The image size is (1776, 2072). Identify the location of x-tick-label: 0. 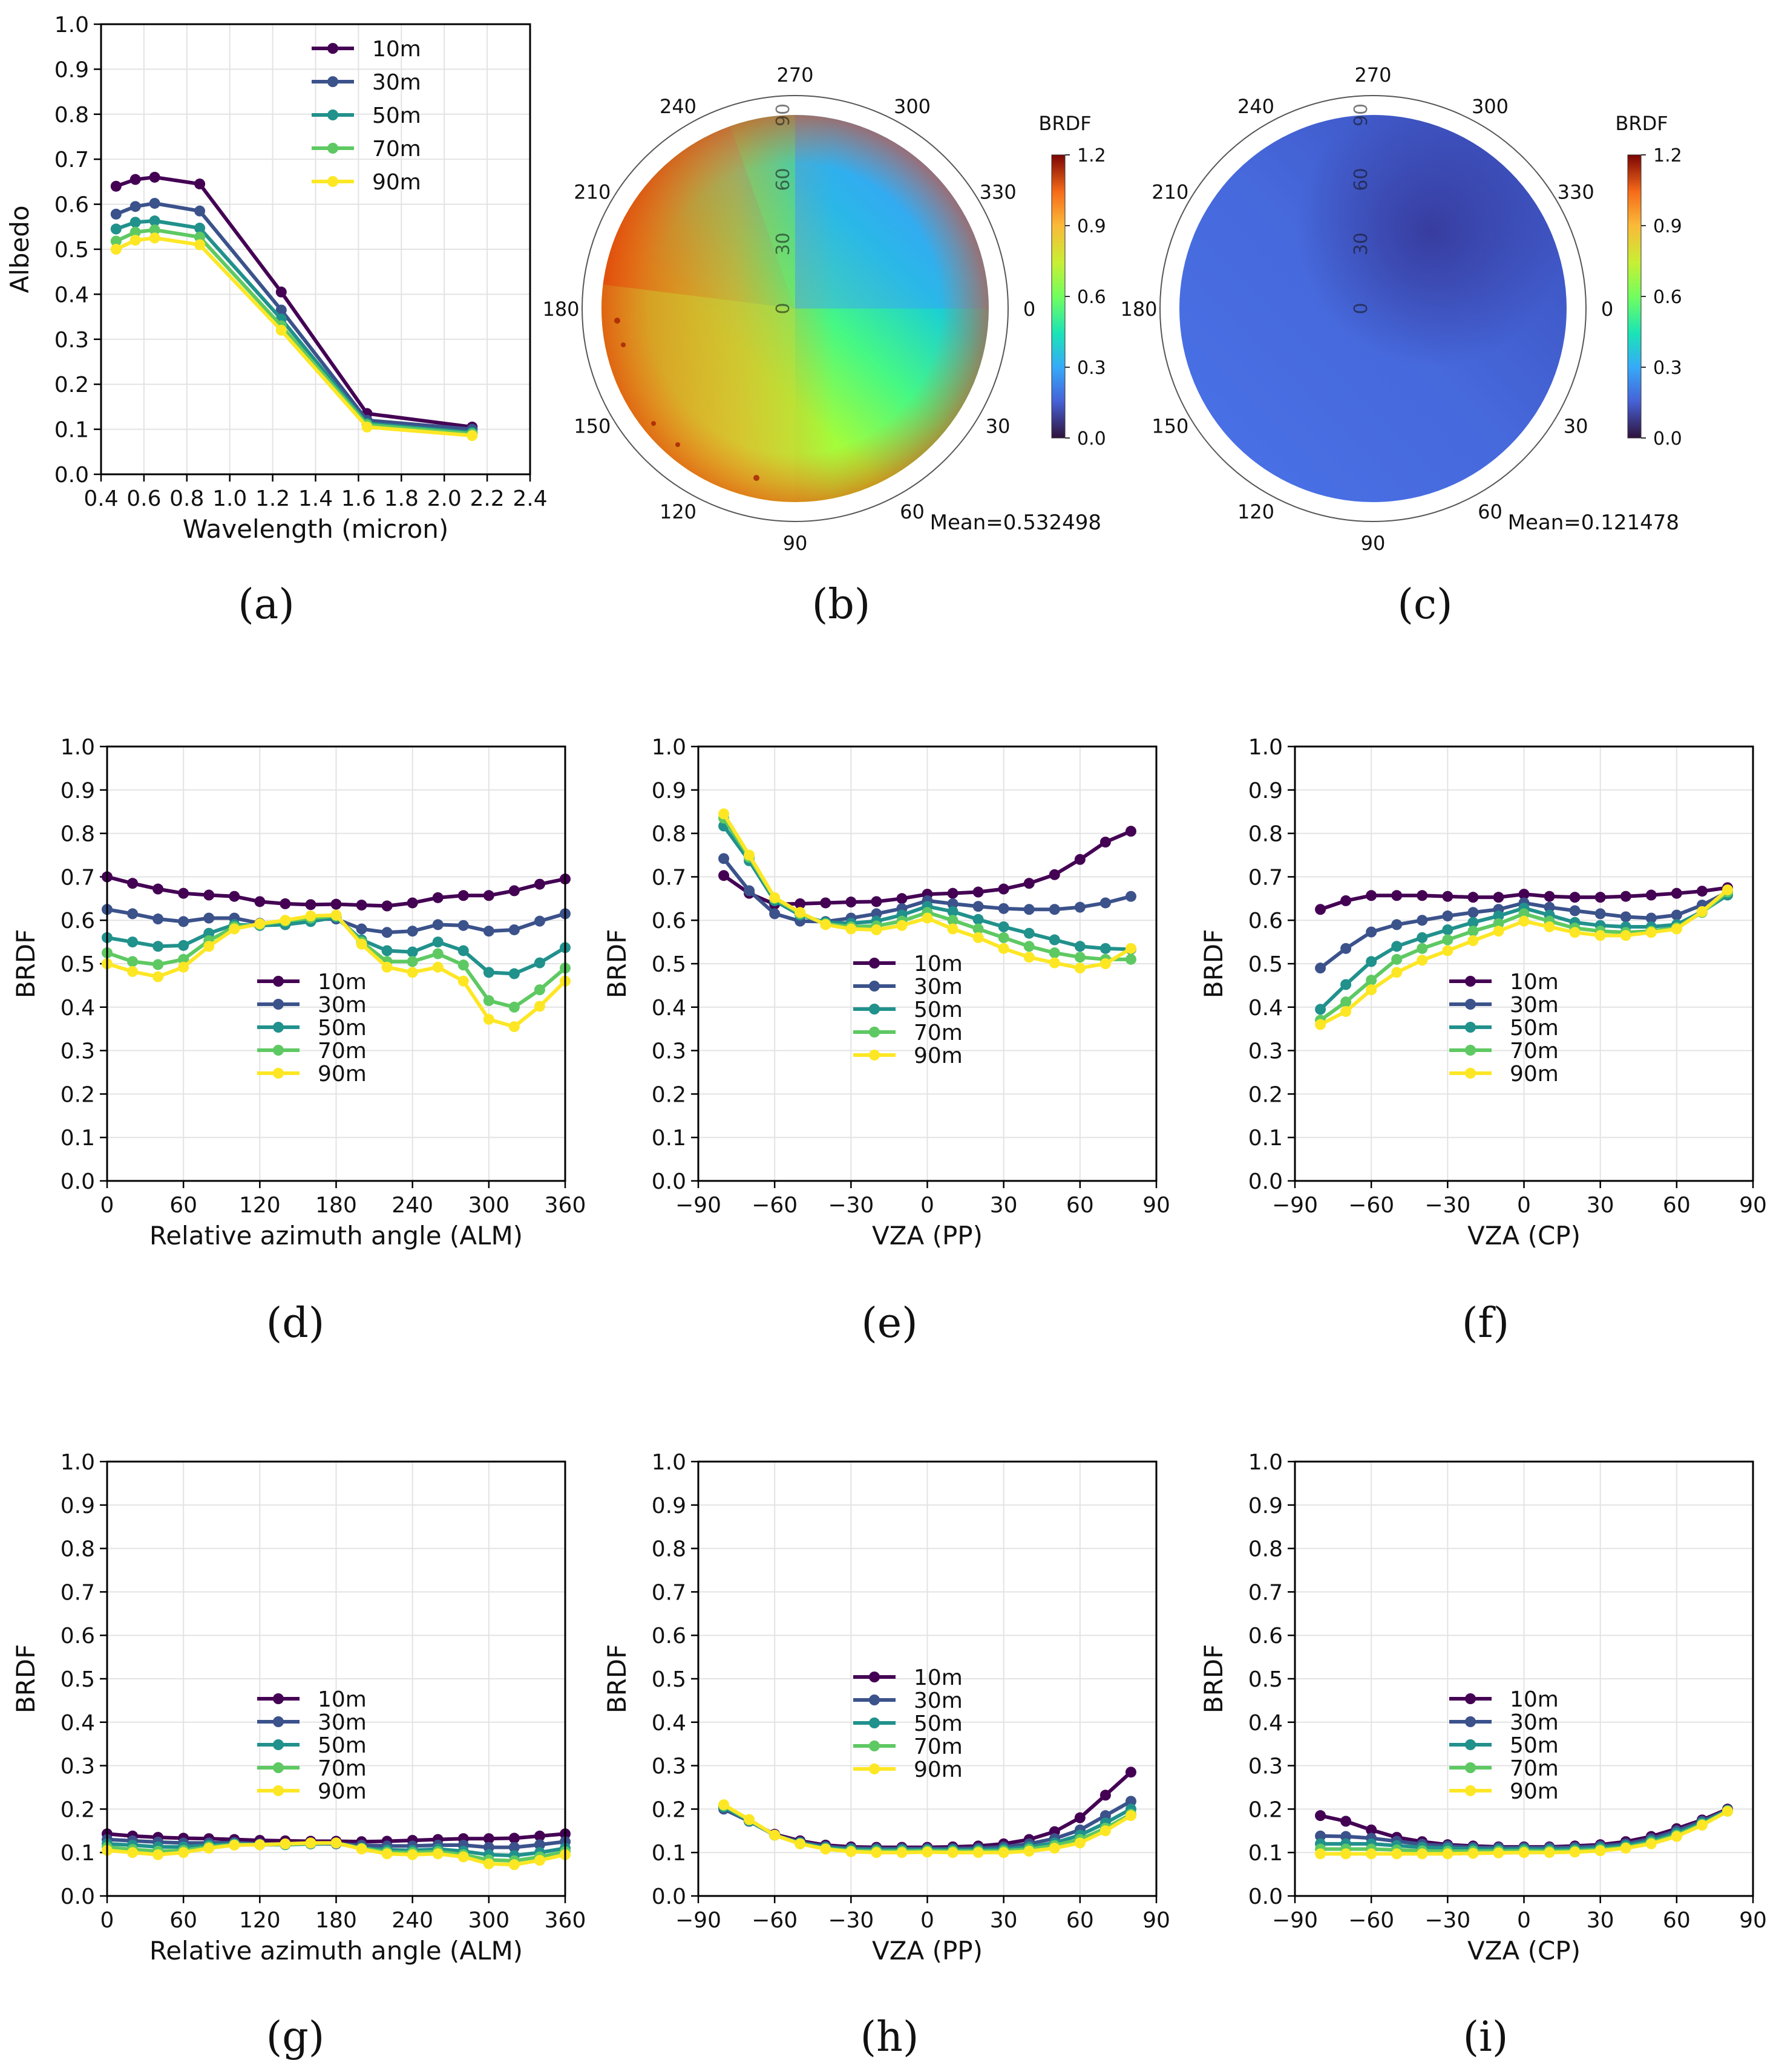
(927, 1921).